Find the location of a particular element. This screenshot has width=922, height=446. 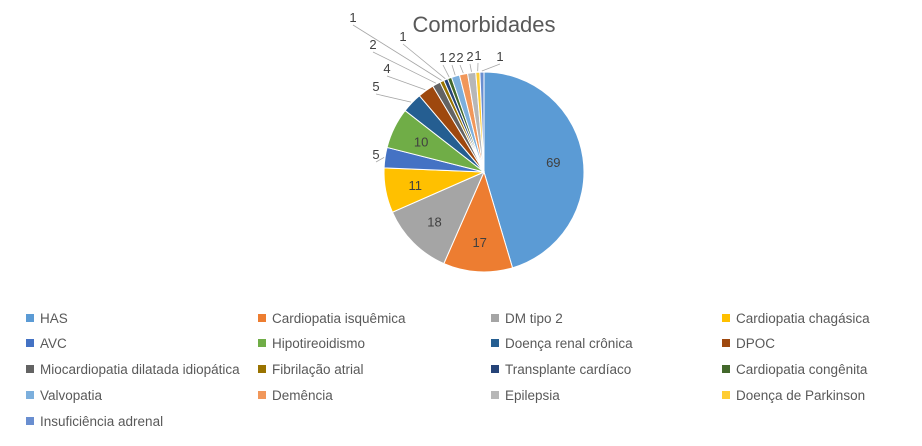

leader-line-insuficiencia-adrenal is located at coordinates (491, 67).